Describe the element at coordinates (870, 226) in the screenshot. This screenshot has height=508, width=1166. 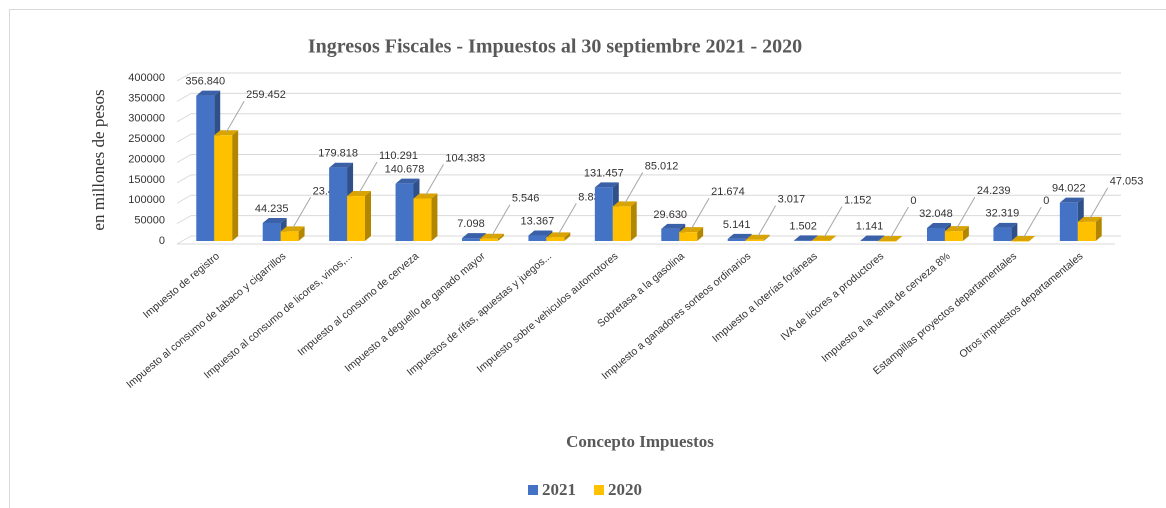
I see `data-label: 1.141` at that location.